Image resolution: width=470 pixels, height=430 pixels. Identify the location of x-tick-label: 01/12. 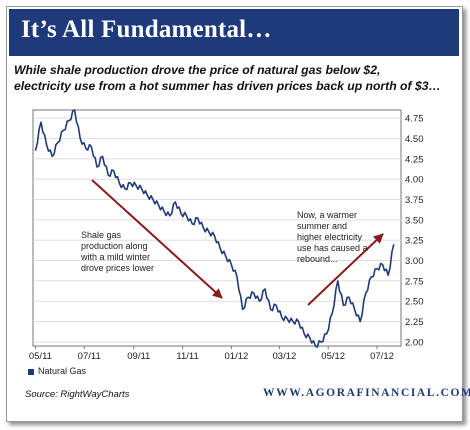
(237, 356).